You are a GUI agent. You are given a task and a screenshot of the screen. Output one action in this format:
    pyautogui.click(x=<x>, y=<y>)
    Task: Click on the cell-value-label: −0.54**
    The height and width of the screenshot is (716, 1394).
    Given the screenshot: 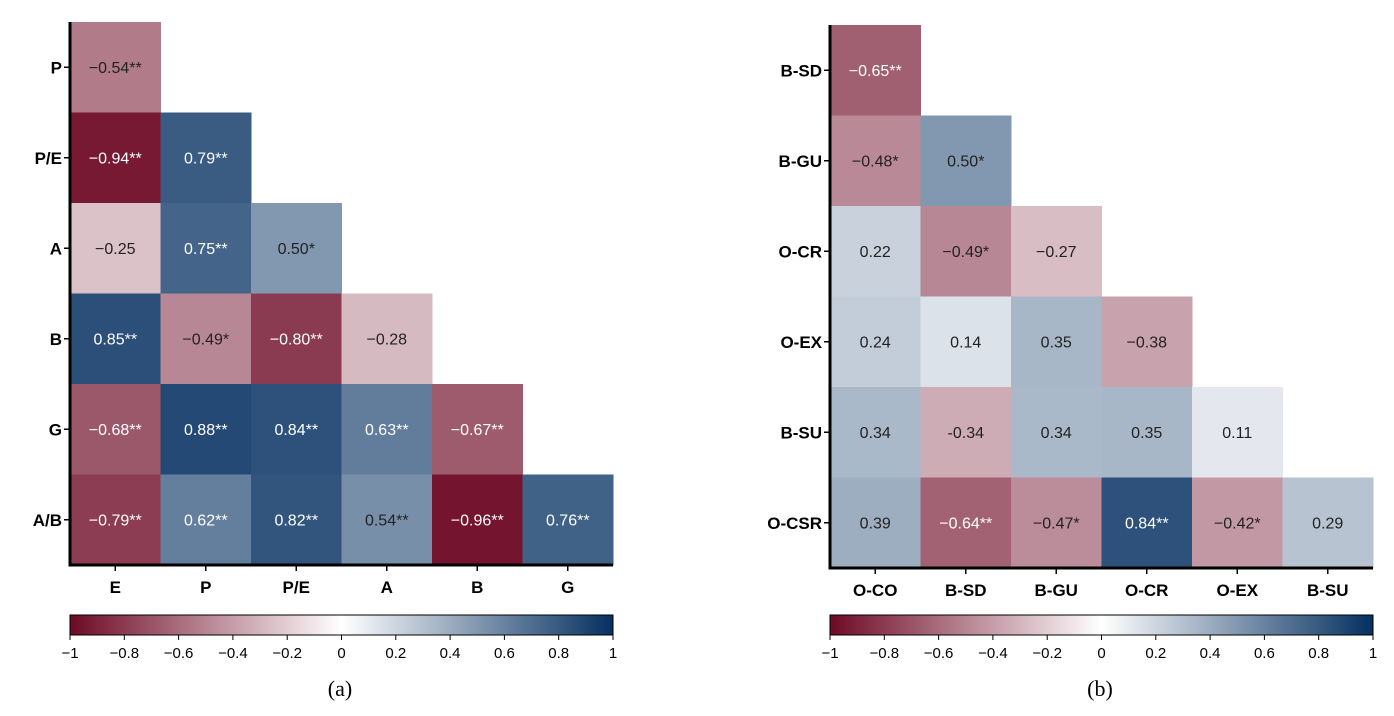 What is the action you would take?
    pyautogui.click(x=115, y=68)
    